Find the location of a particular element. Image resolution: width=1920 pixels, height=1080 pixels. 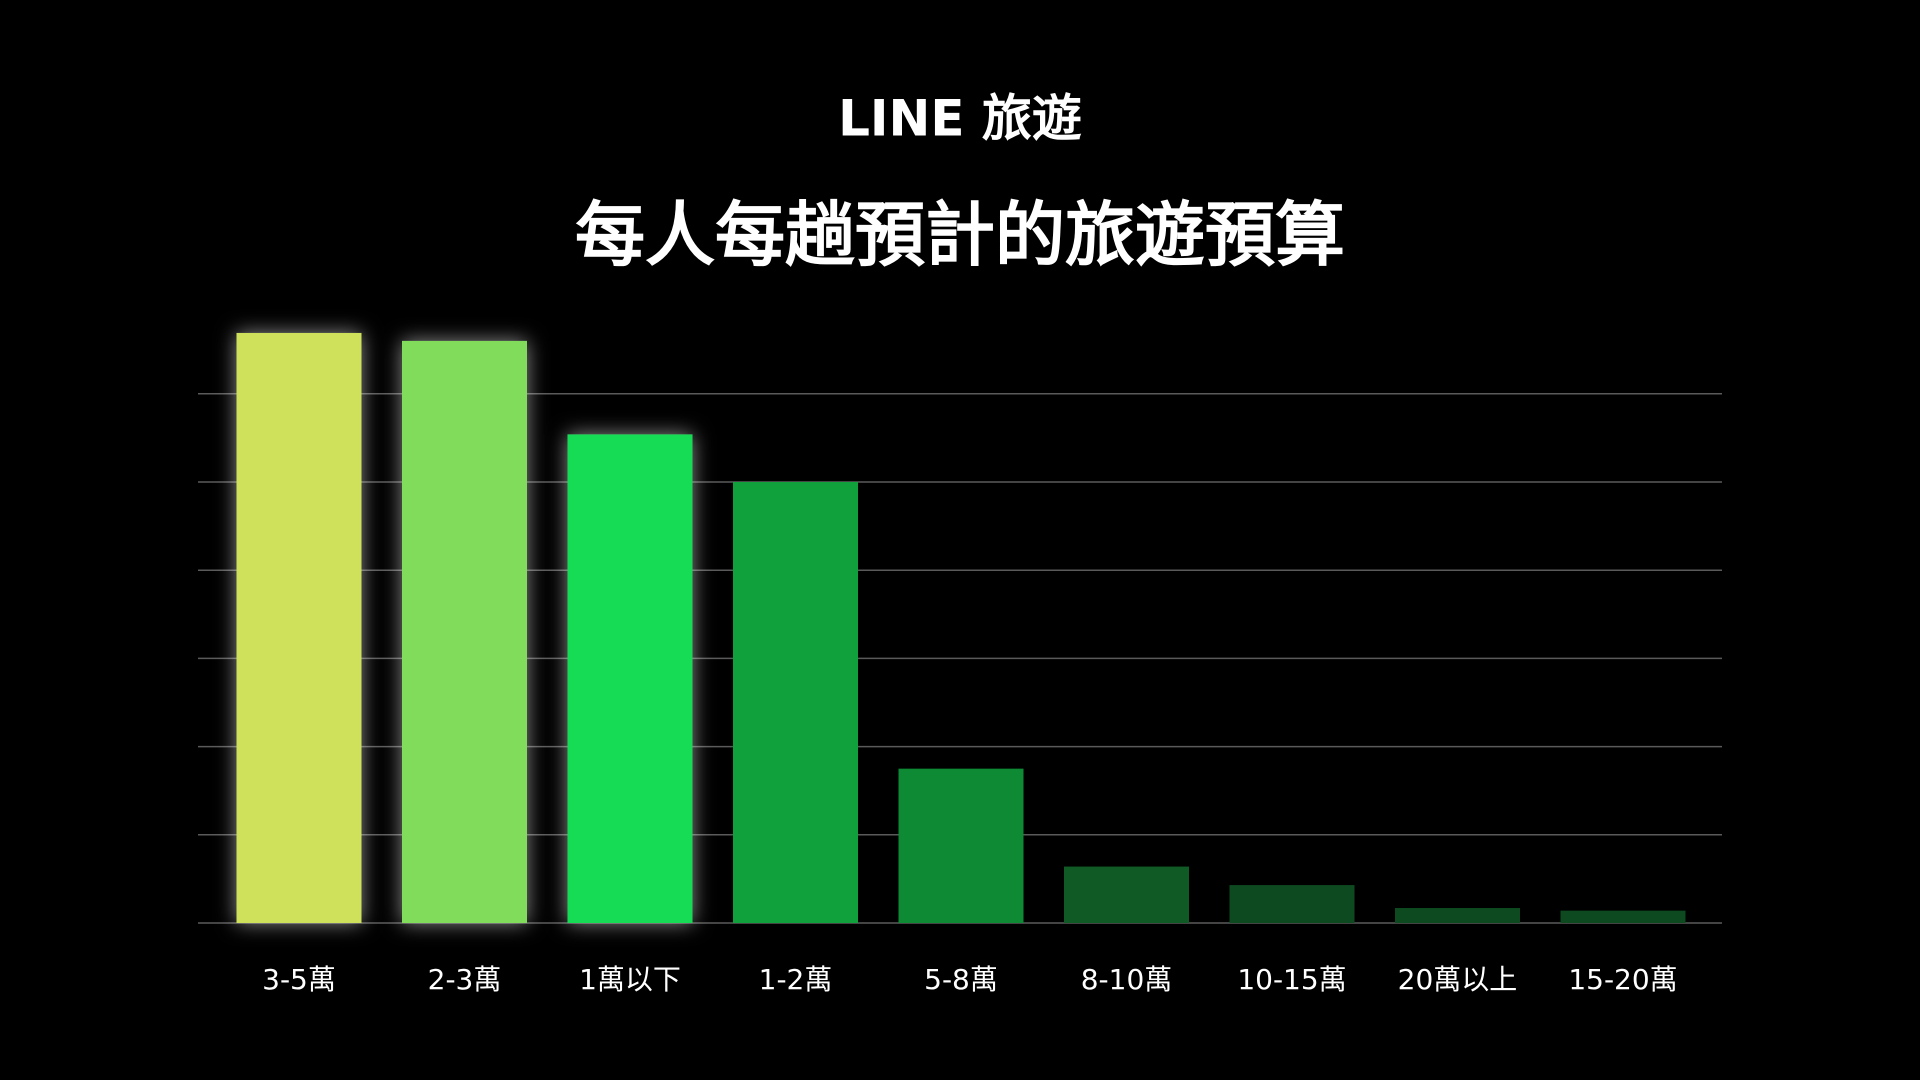

x-tick-label: 10-15萬 is located at coordinates (1291, 979).